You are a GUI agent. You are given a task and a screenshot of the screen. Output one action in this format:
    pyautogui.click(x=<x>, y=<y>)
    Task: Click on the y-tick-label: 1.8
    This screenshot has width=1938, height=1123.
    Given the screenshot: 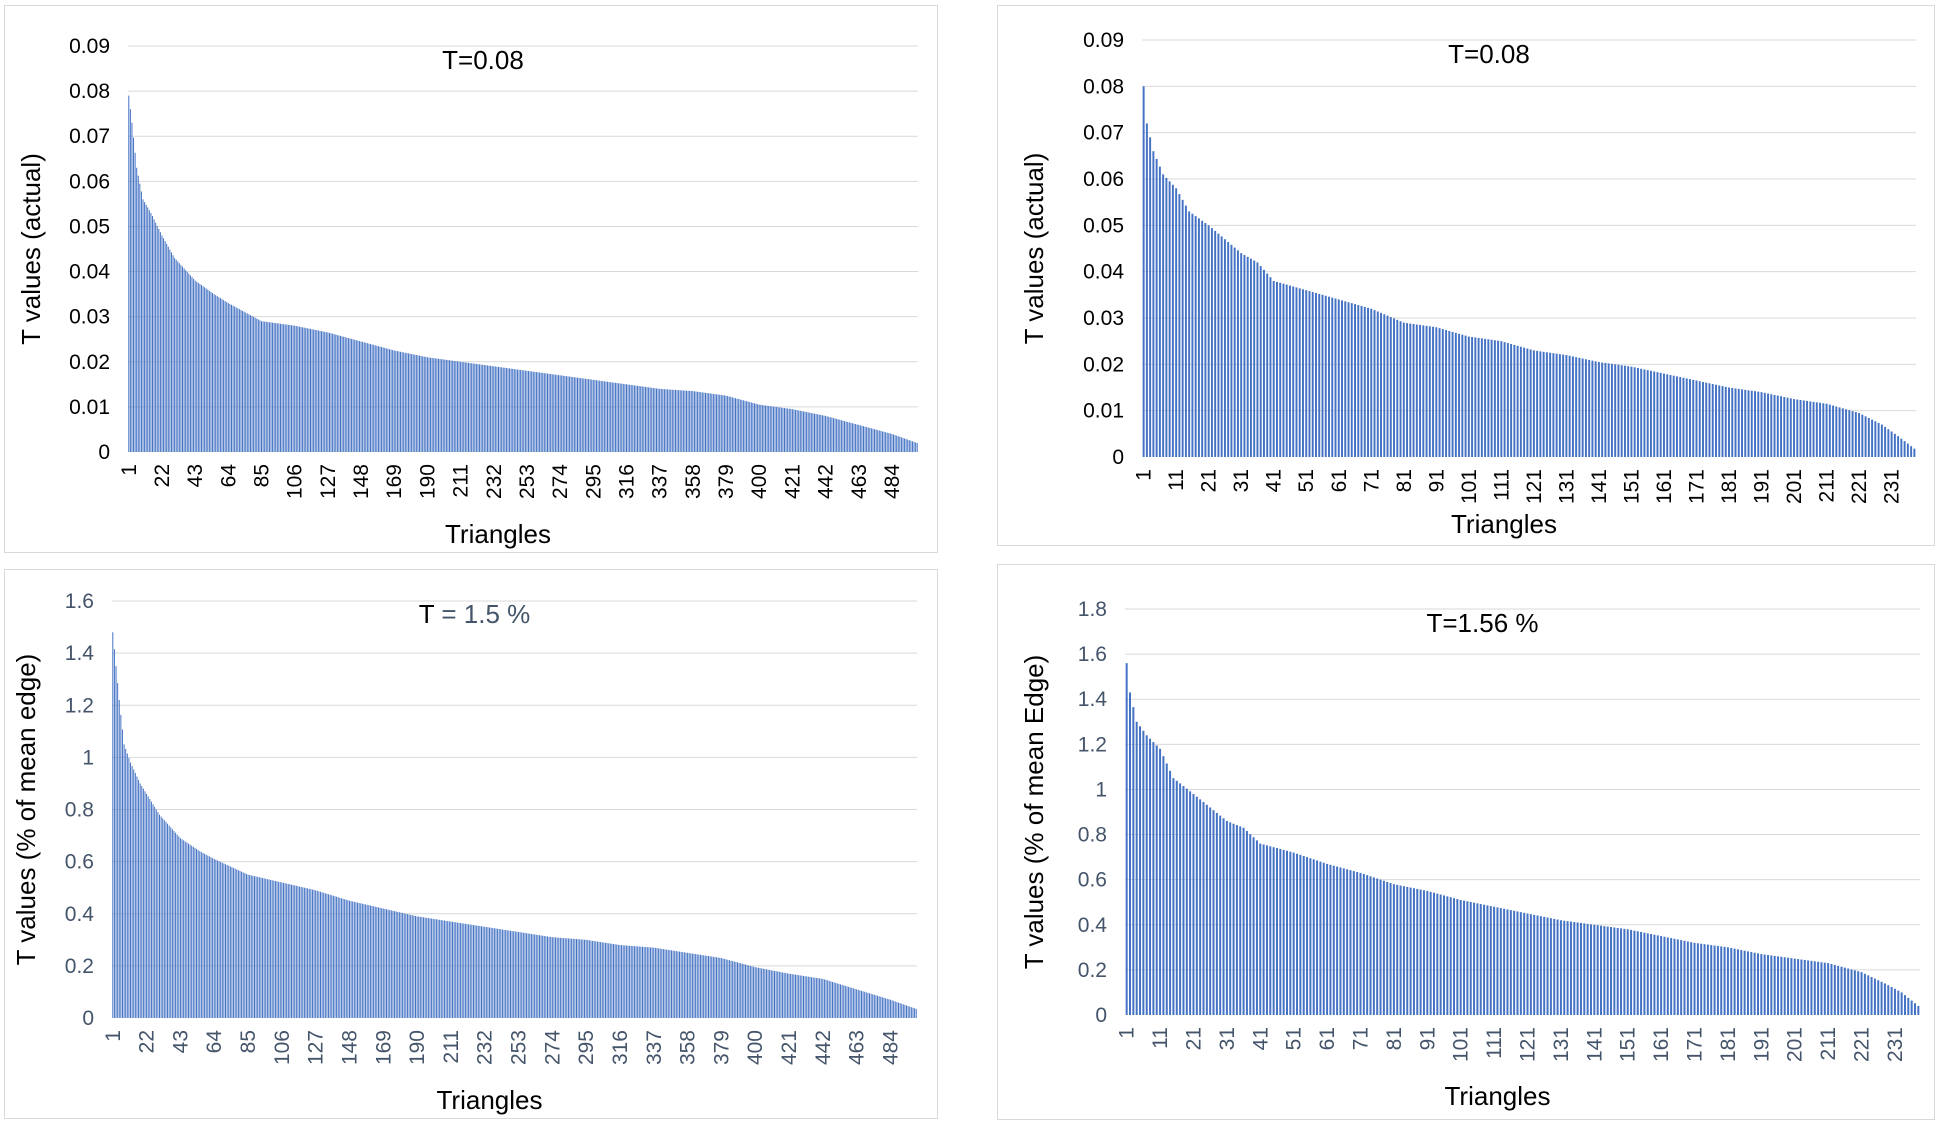 What is the action you would take?
    pyautogui.click(x=1092, y=609)
    